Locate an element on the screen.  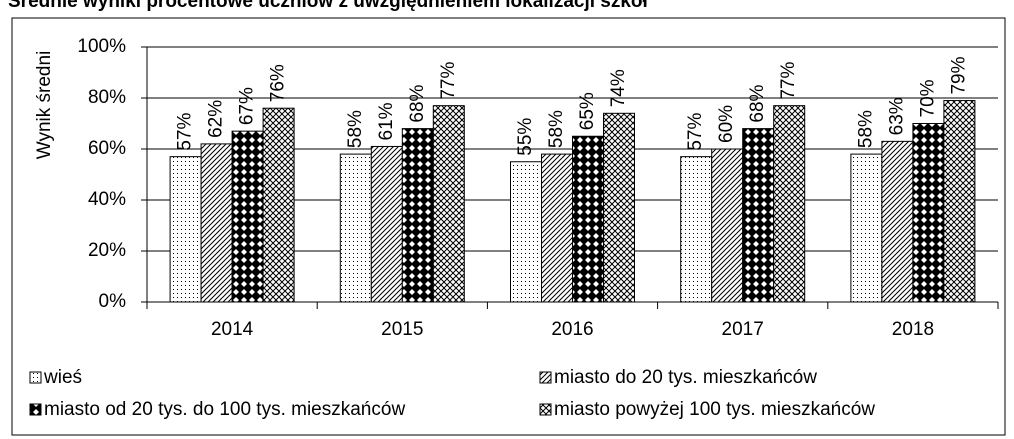
value-label: 60% is located at coordinates (726, 124).